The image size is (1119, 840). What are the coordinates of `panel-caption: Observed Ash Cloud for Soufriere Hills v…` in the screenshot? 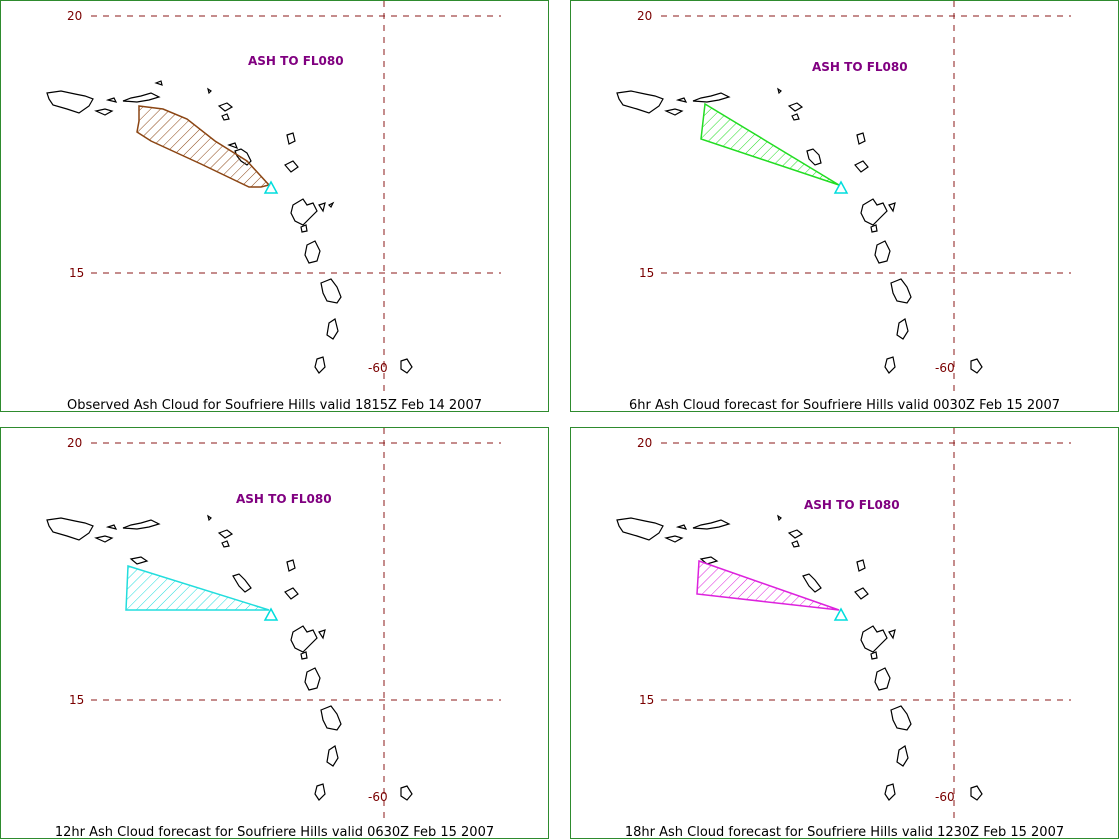 It's located at (274, 405).